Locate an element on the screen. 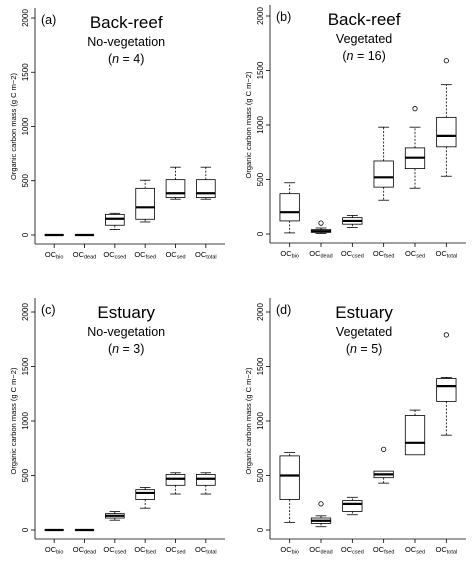 This screenshot has width=472, height=563. sample-size-label: (n = 16) is located at coordinates (363, 56).